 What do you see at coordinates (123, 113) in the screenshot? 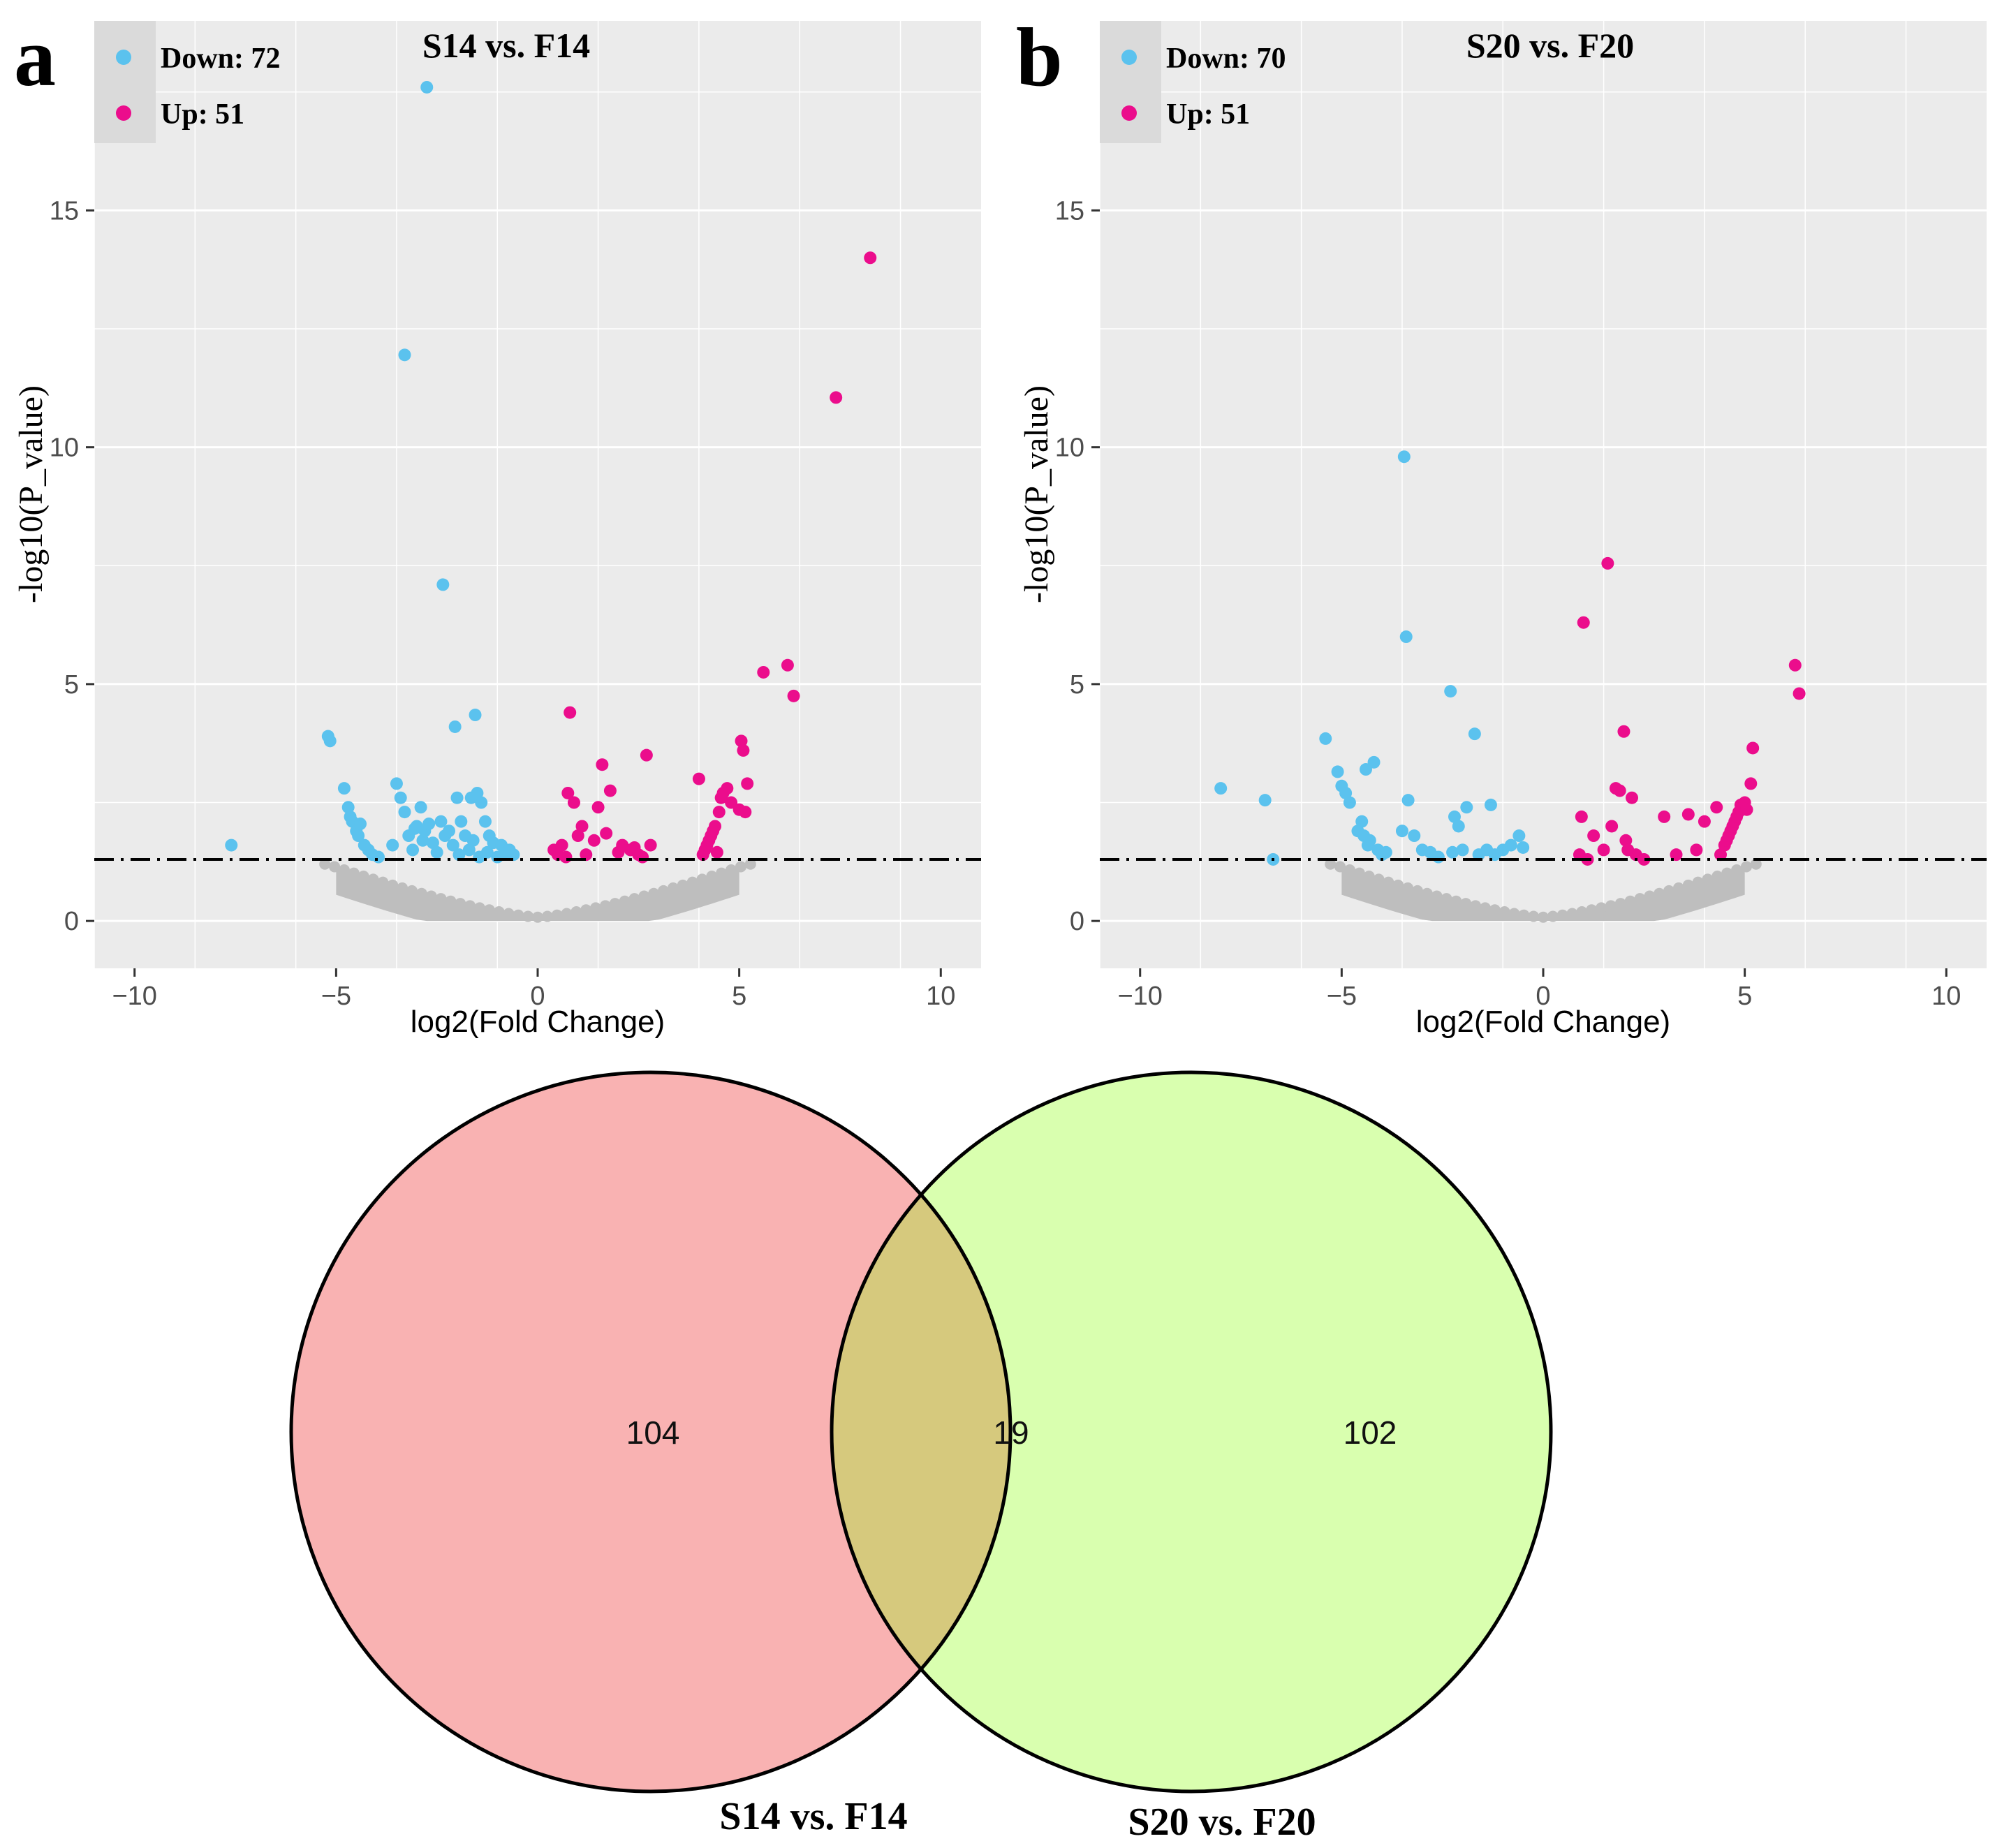
I see `legend-marker-up` at bounding box center [123, 113].